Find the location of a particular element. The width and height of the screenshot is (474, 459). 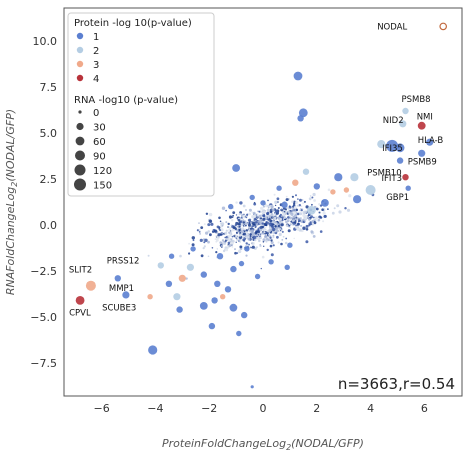

y-tick-label: 10.0 is located at coordinates (45, 41).